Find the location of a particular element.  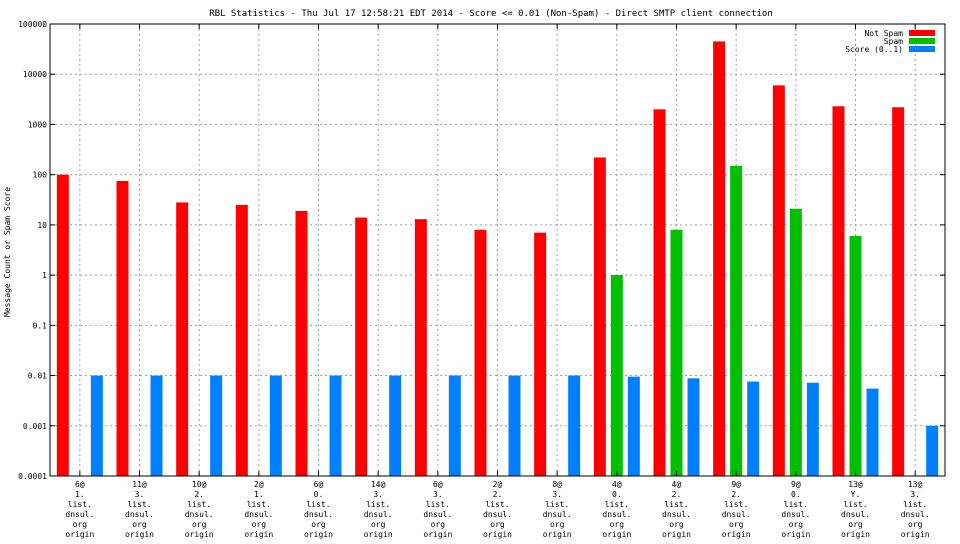

legend-label: Score (0..1) is located at coordinates (874, 49).